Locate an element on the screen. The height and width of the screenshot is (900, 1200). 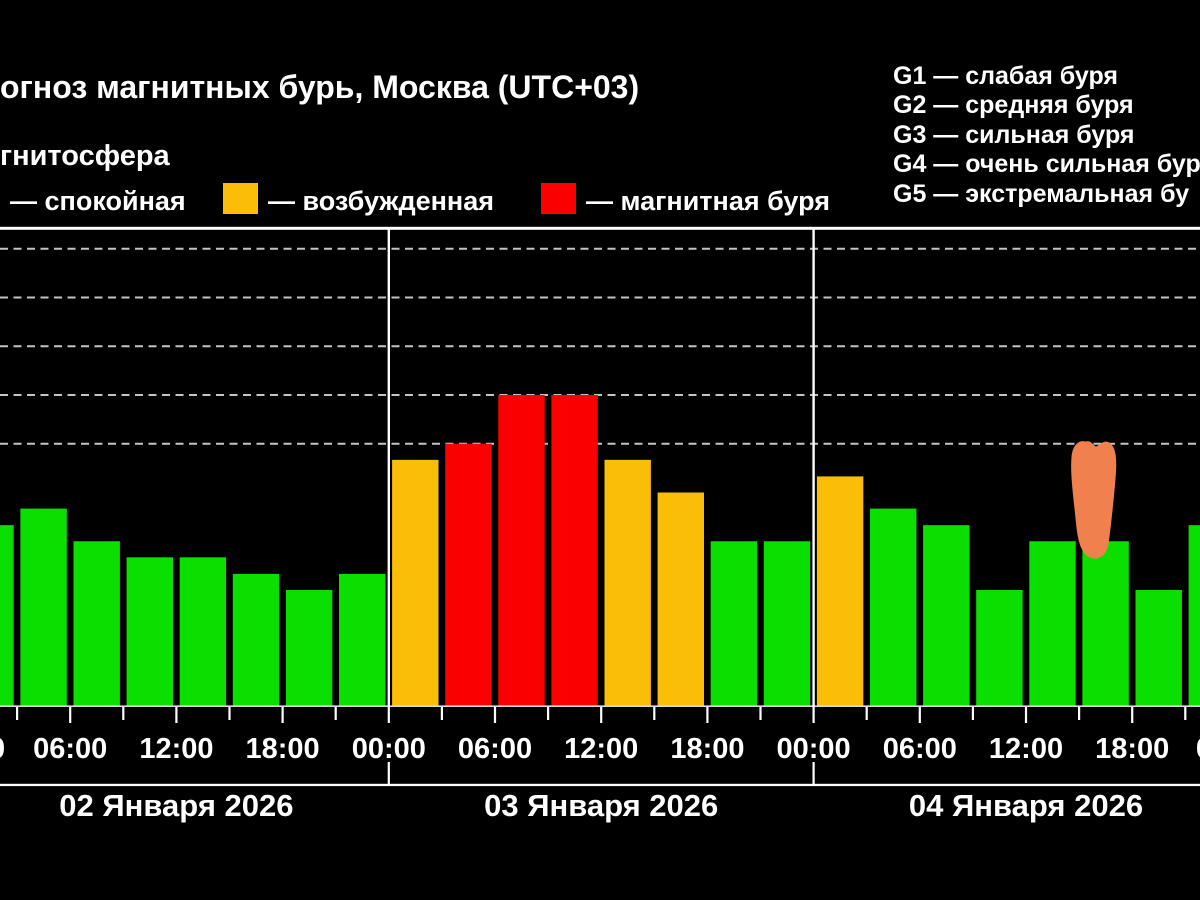
g-scale-g5: G5 — экстремальная бу is located at coordinates (1041, 193).